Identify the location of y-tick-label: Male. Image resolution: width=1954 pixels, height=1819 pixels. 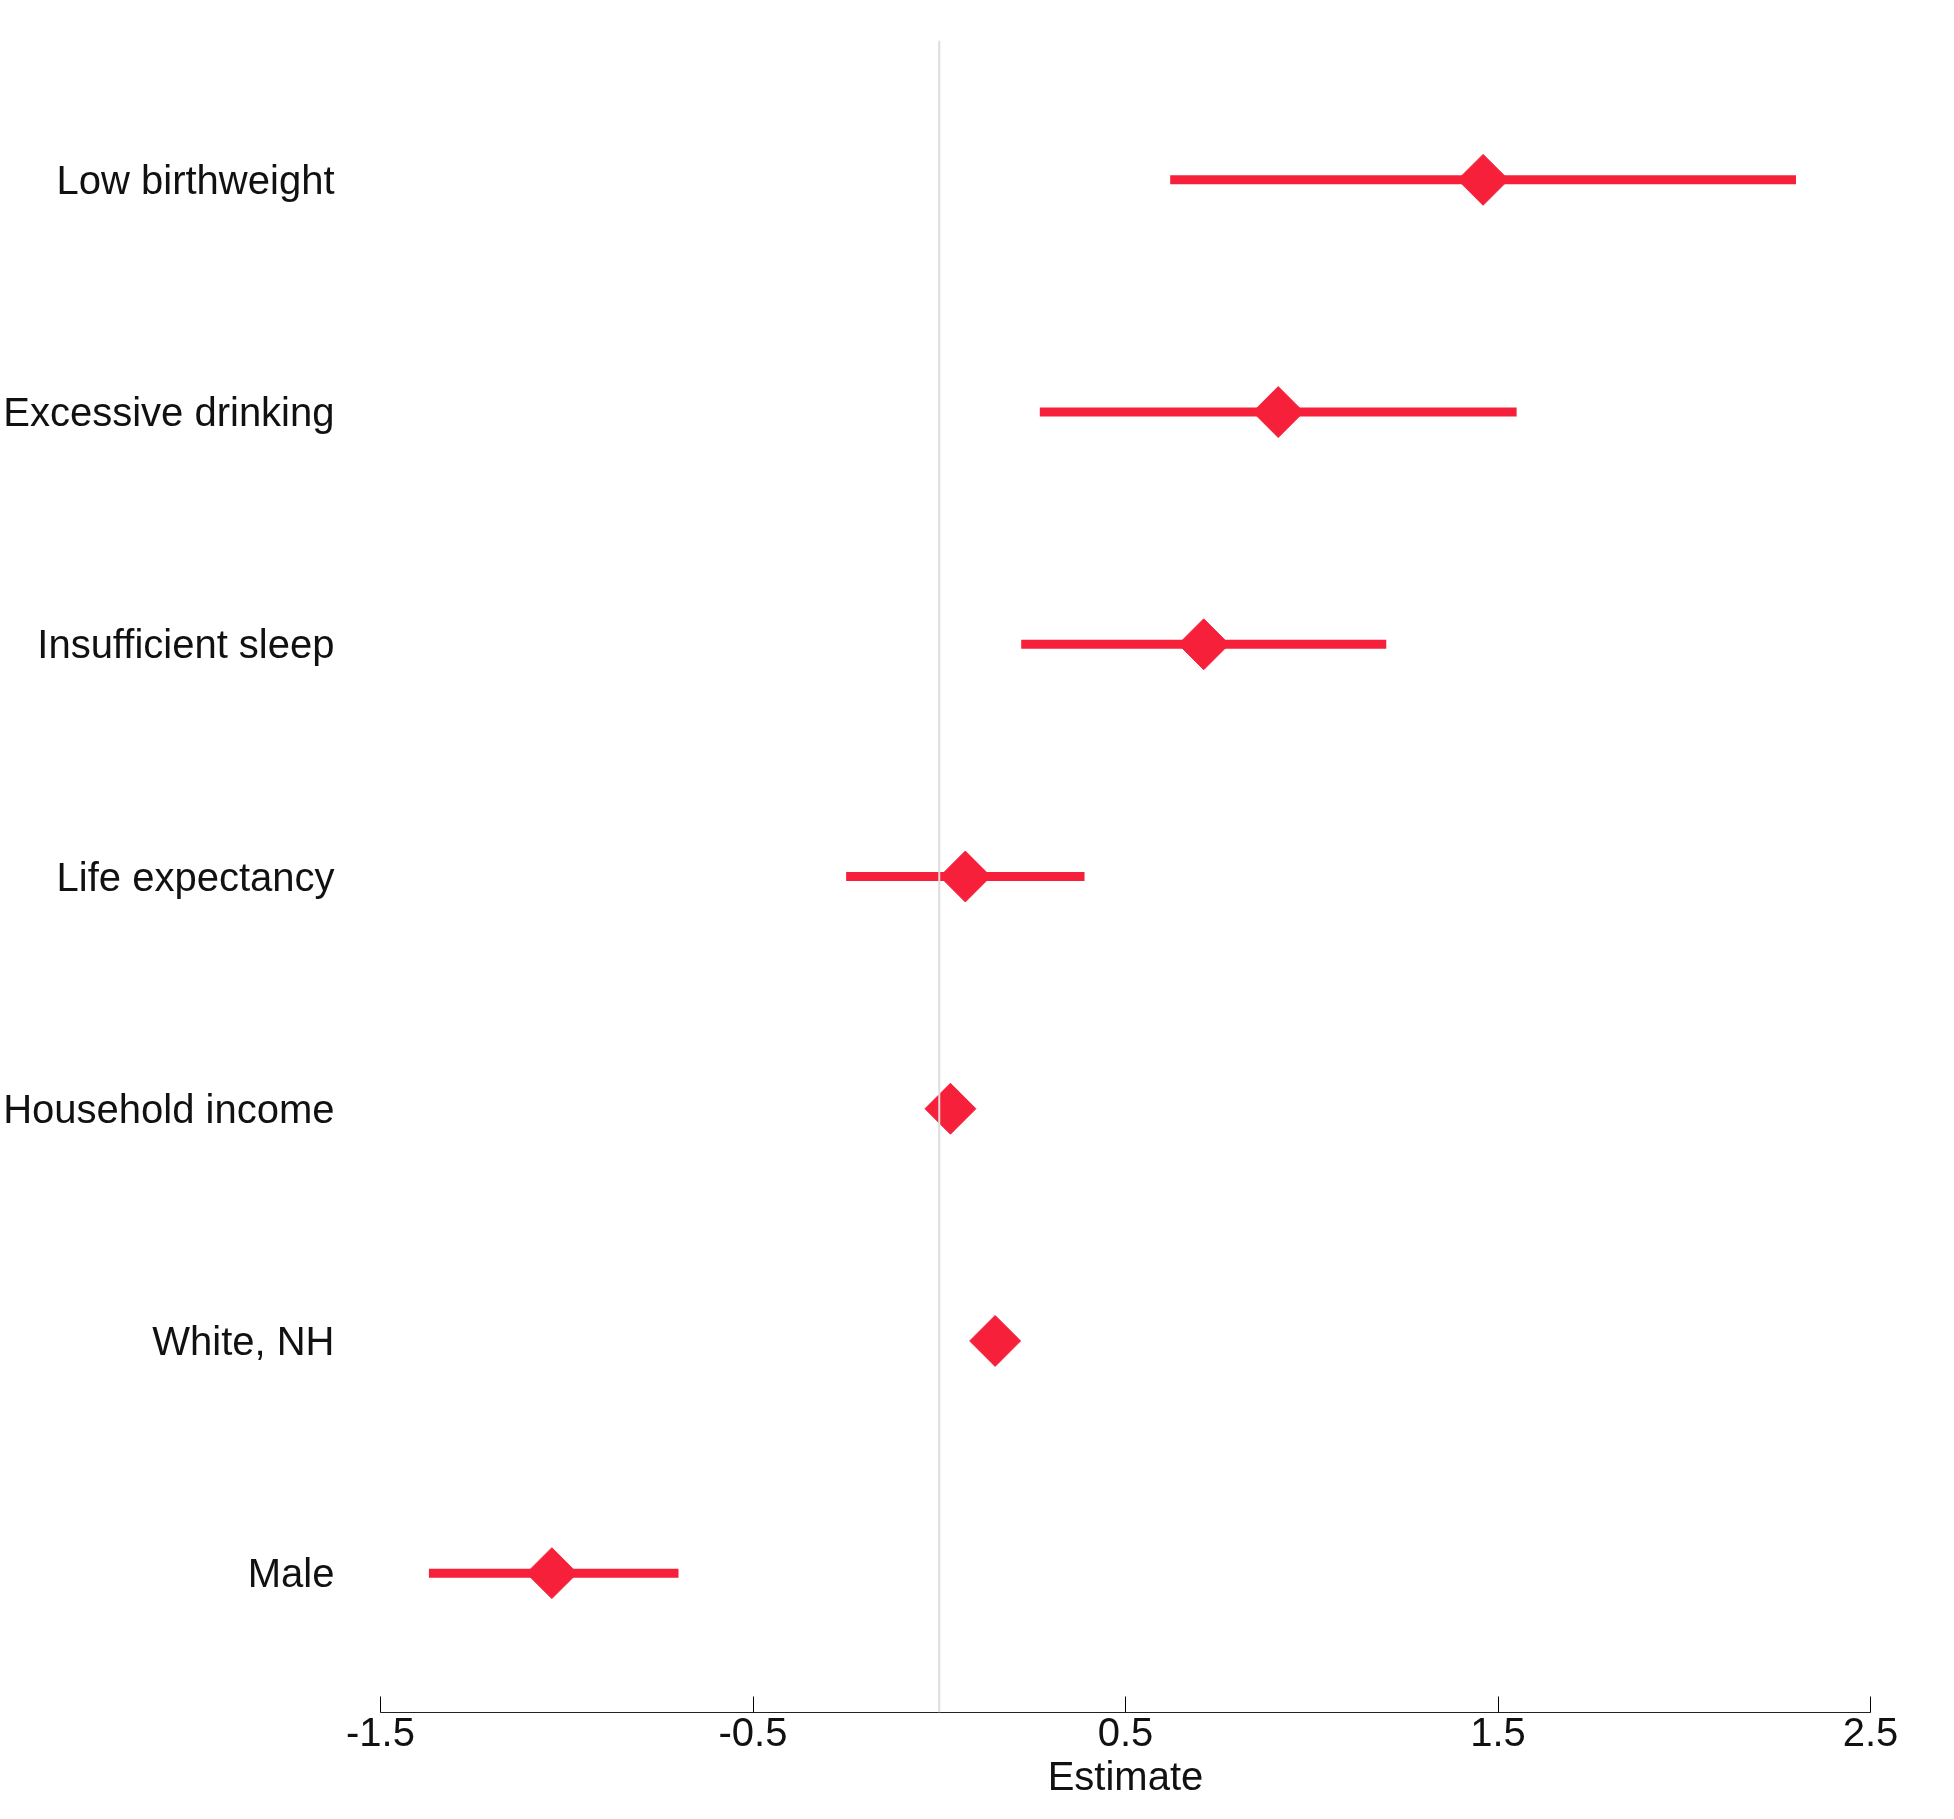
(291, 1573).